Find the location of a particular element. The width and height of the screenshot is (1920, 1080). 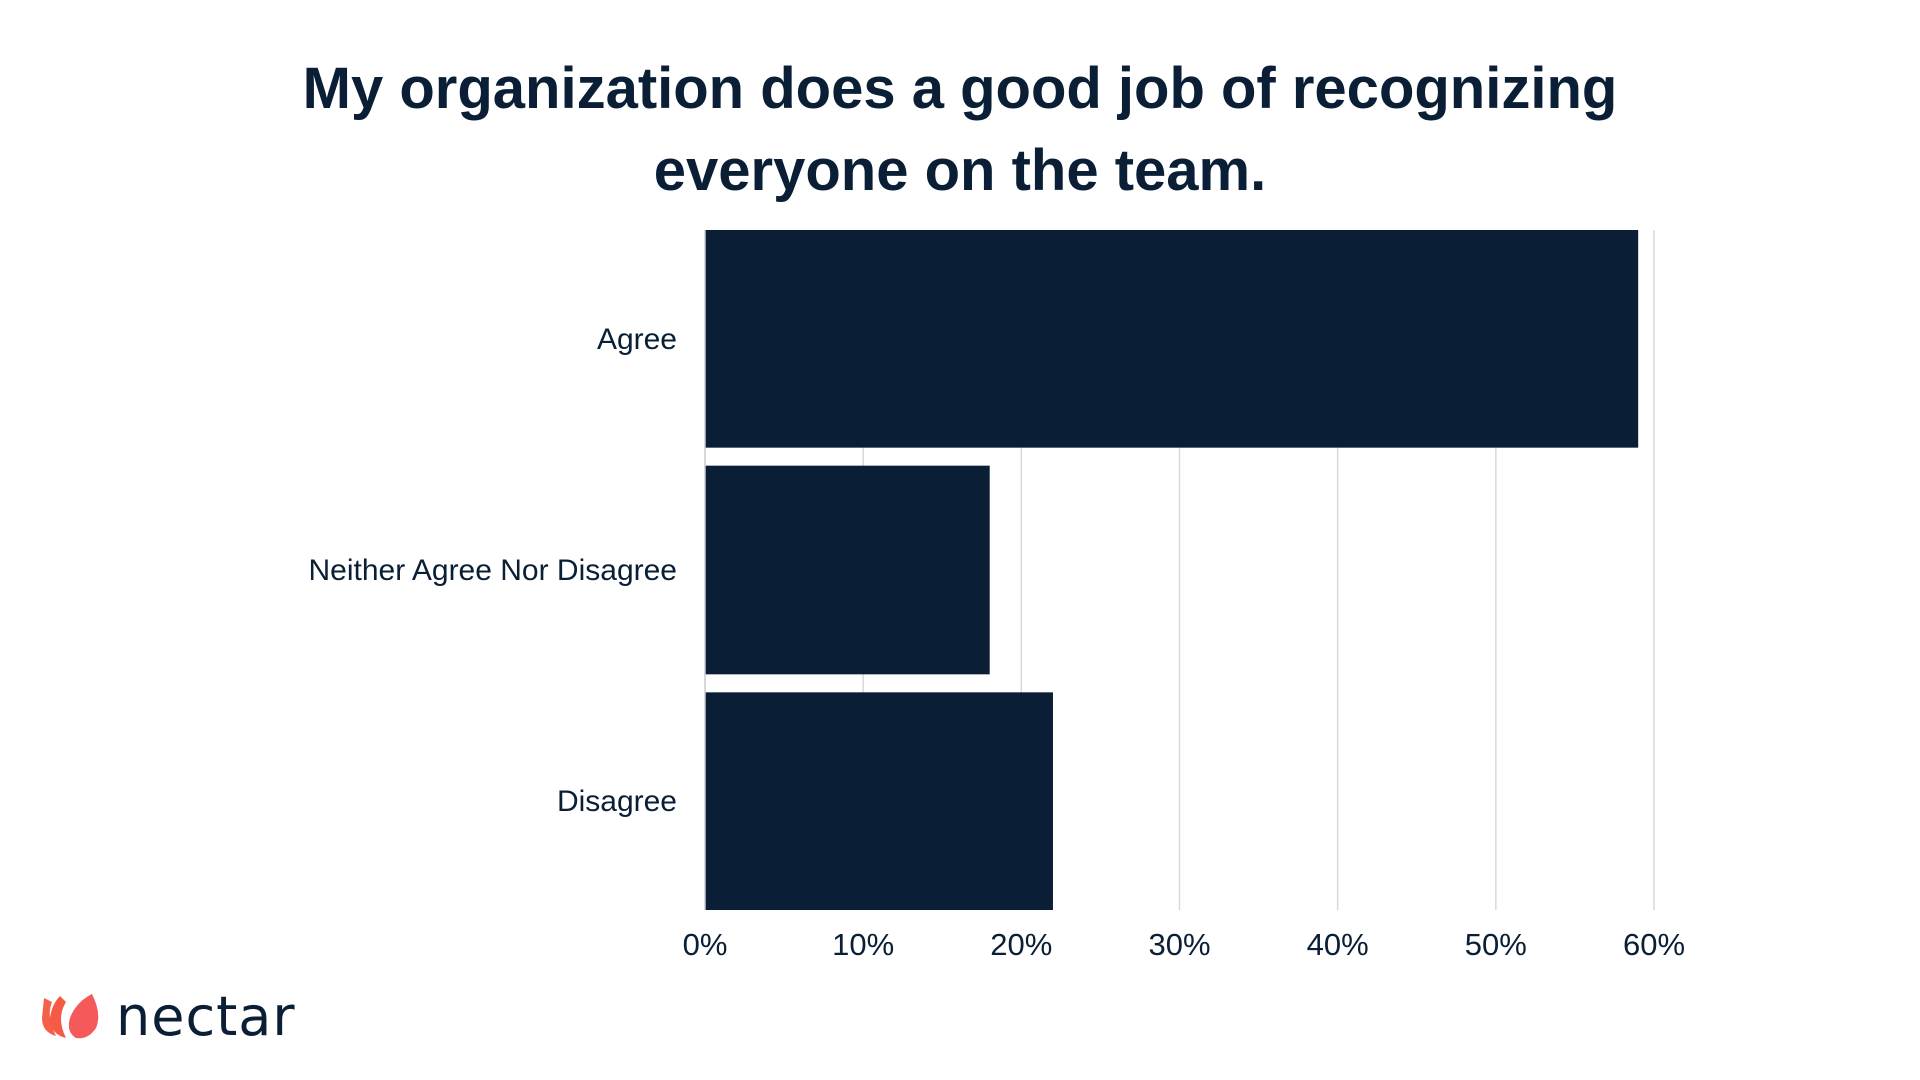

nectar-flower-icon is located at coordinates (70, 1015).